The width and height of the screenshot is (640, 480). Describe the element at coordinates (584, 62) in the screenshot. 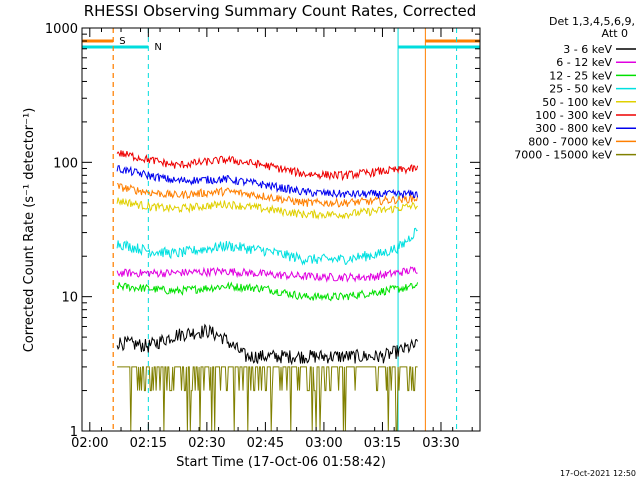

I see `legend-label-1: 6 - 12 keV` at that location.